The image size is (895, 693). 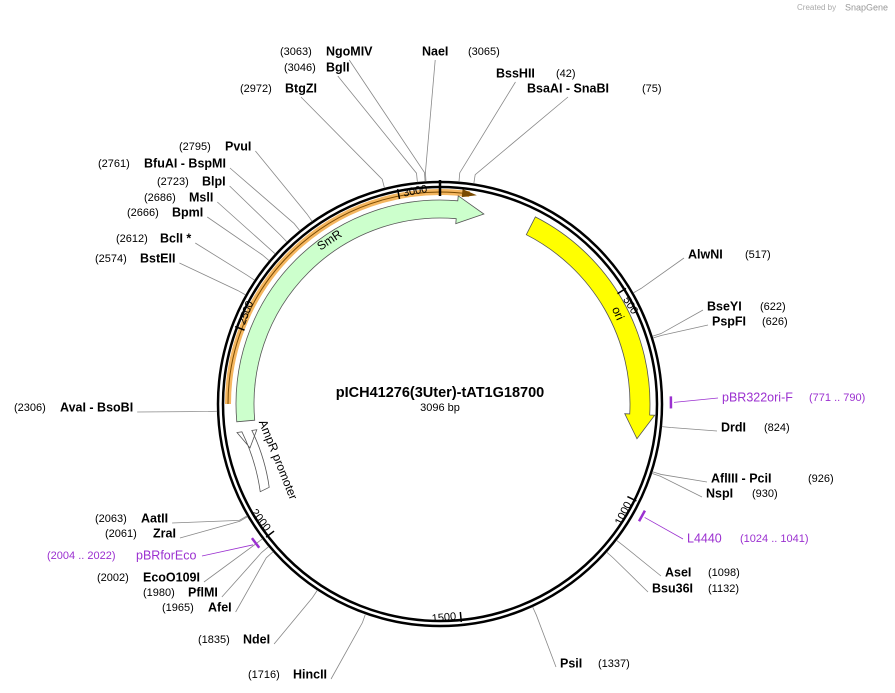 I want to click on site-name: NgoMIV, so click(x=349, y=51).